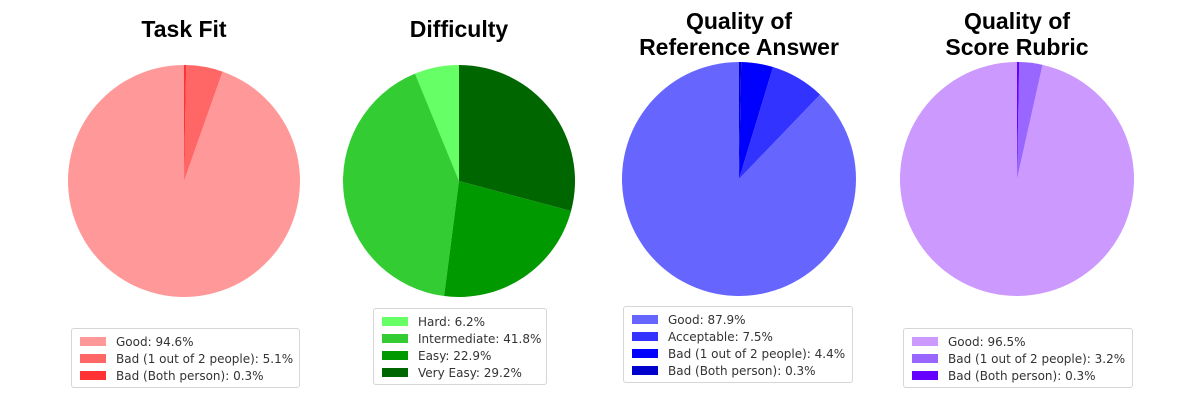  What do you see at coordinates (739, 34) in the screenshot?
I see `chart-title-quality-of-reference-answer: Quality of Reference Answer` at bounding box center [739, 34].